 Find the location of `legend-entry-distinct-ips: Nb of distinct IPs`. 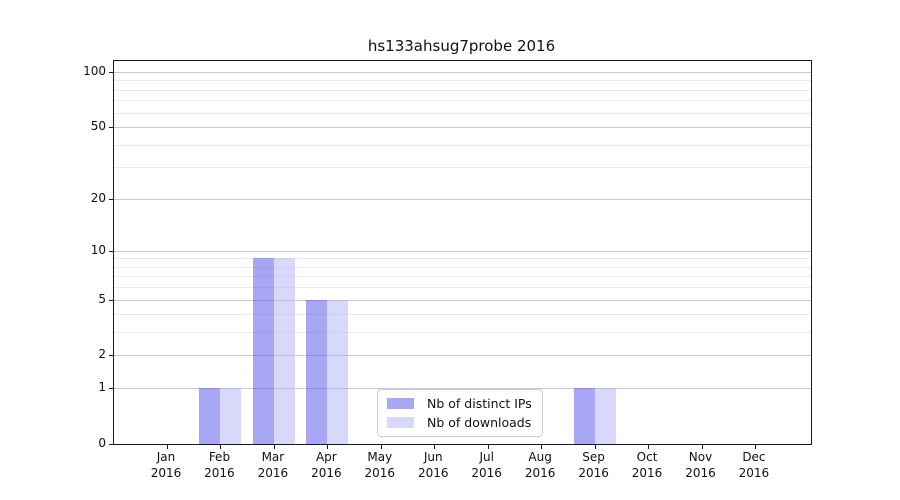

legend-entry-distinct-ips: Nb of distinct IPs is located at coordinates (464, 403).